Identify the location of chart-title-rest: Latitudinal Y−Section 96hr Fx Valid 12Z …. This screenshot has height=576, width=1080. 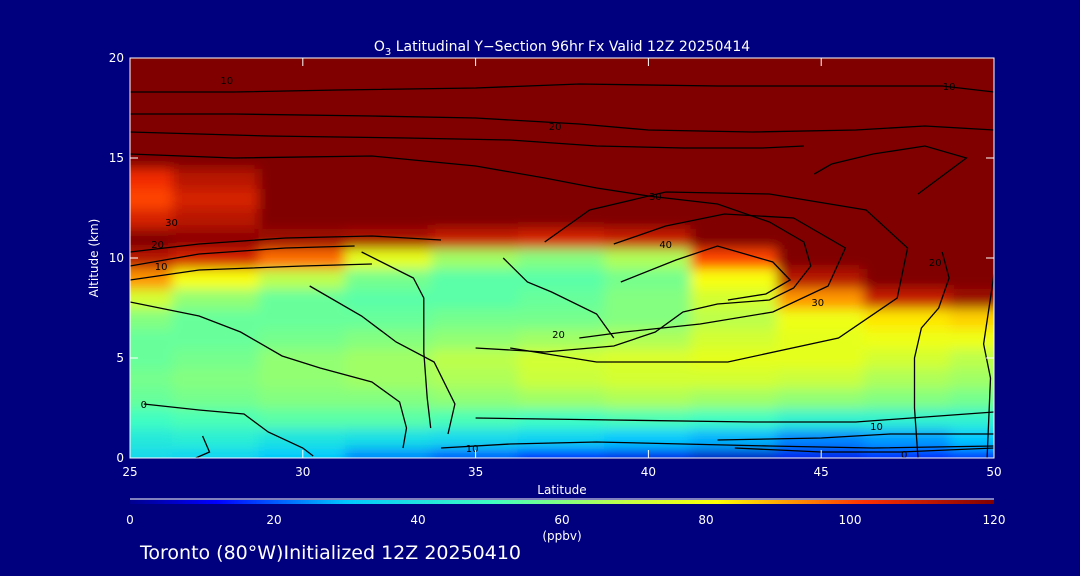
(570, 47).